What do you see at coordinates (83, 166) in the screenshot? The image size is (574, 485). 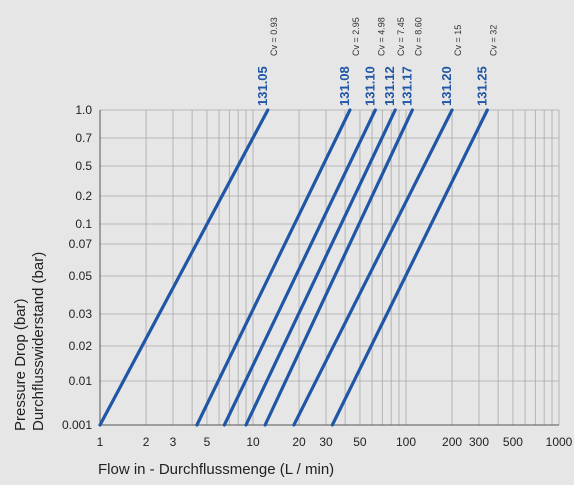 I see `y-tick-label: 0.5` at bounding box center [83, 166].